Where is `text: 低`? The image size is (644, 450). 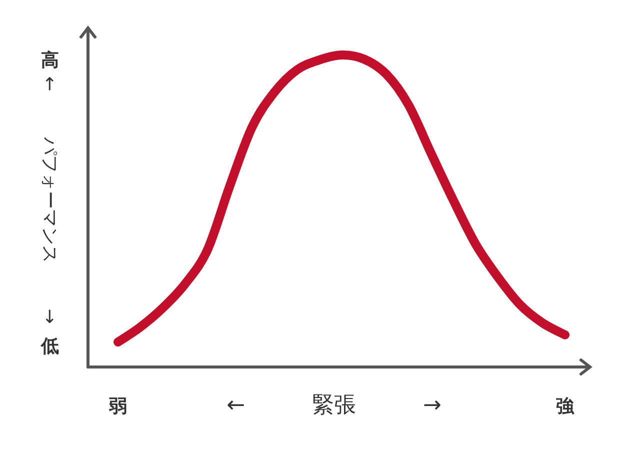 text: 低 is located at coordinates (49, 346).